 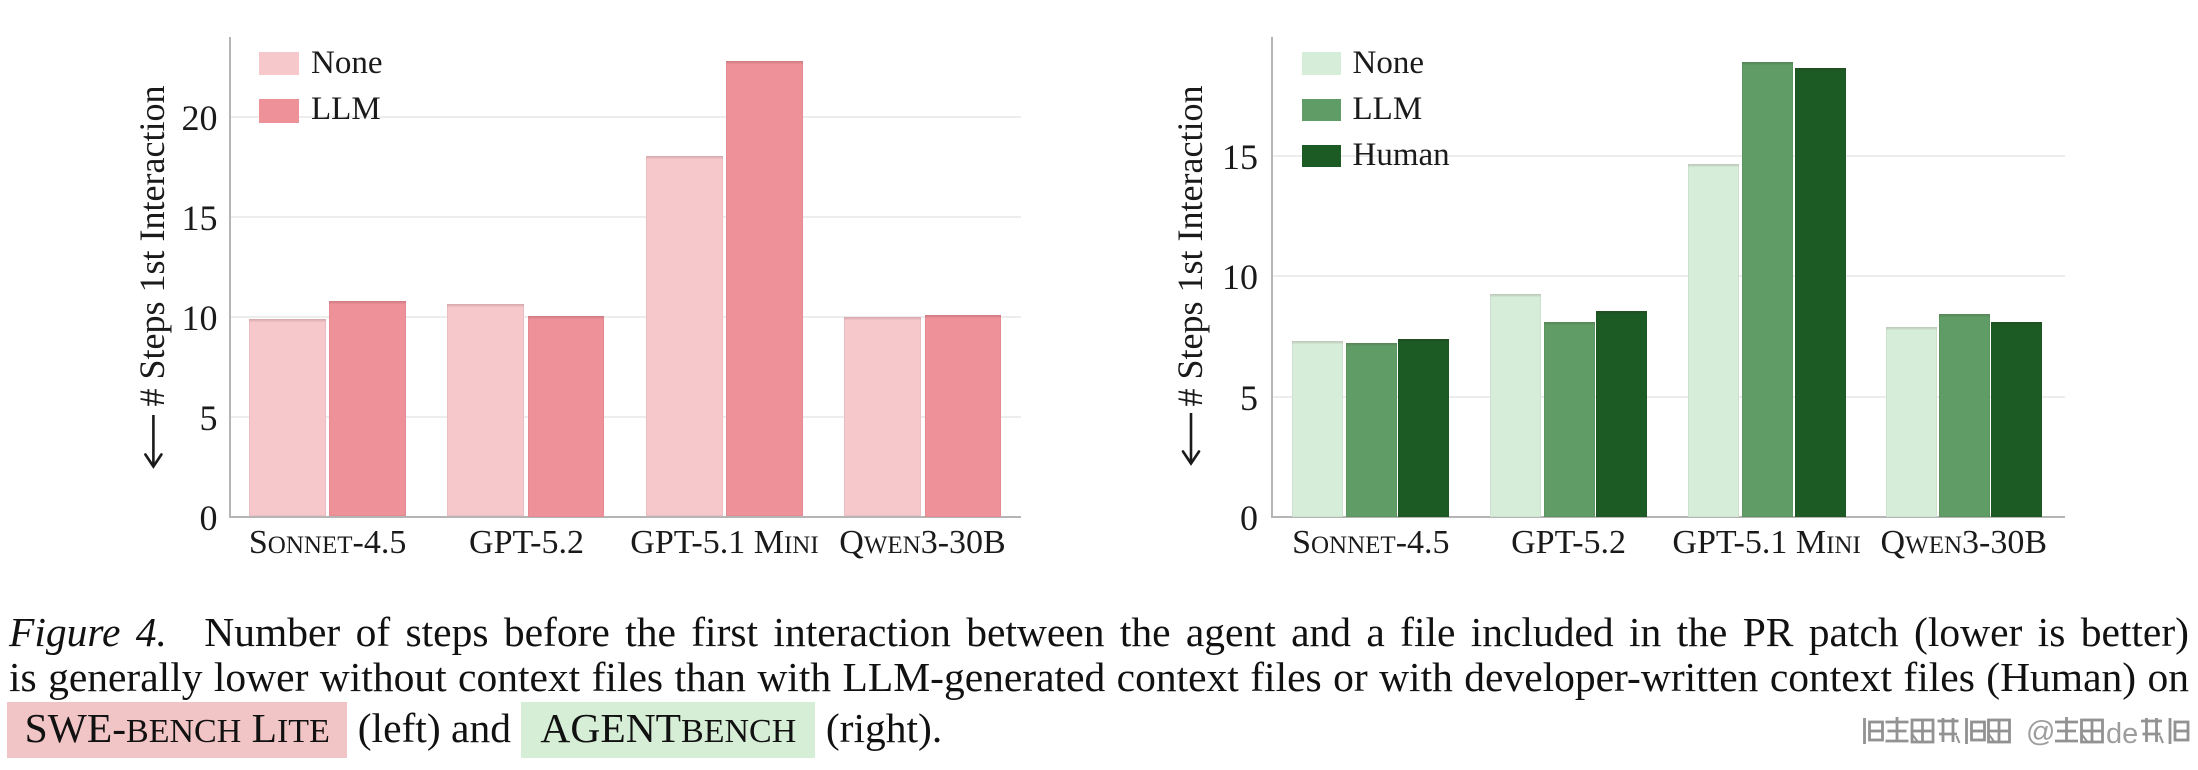 What do you see at coordinates (2122, 734) in the screenshot?
I see `svg-text: de` at bounding box center [2122, 734].